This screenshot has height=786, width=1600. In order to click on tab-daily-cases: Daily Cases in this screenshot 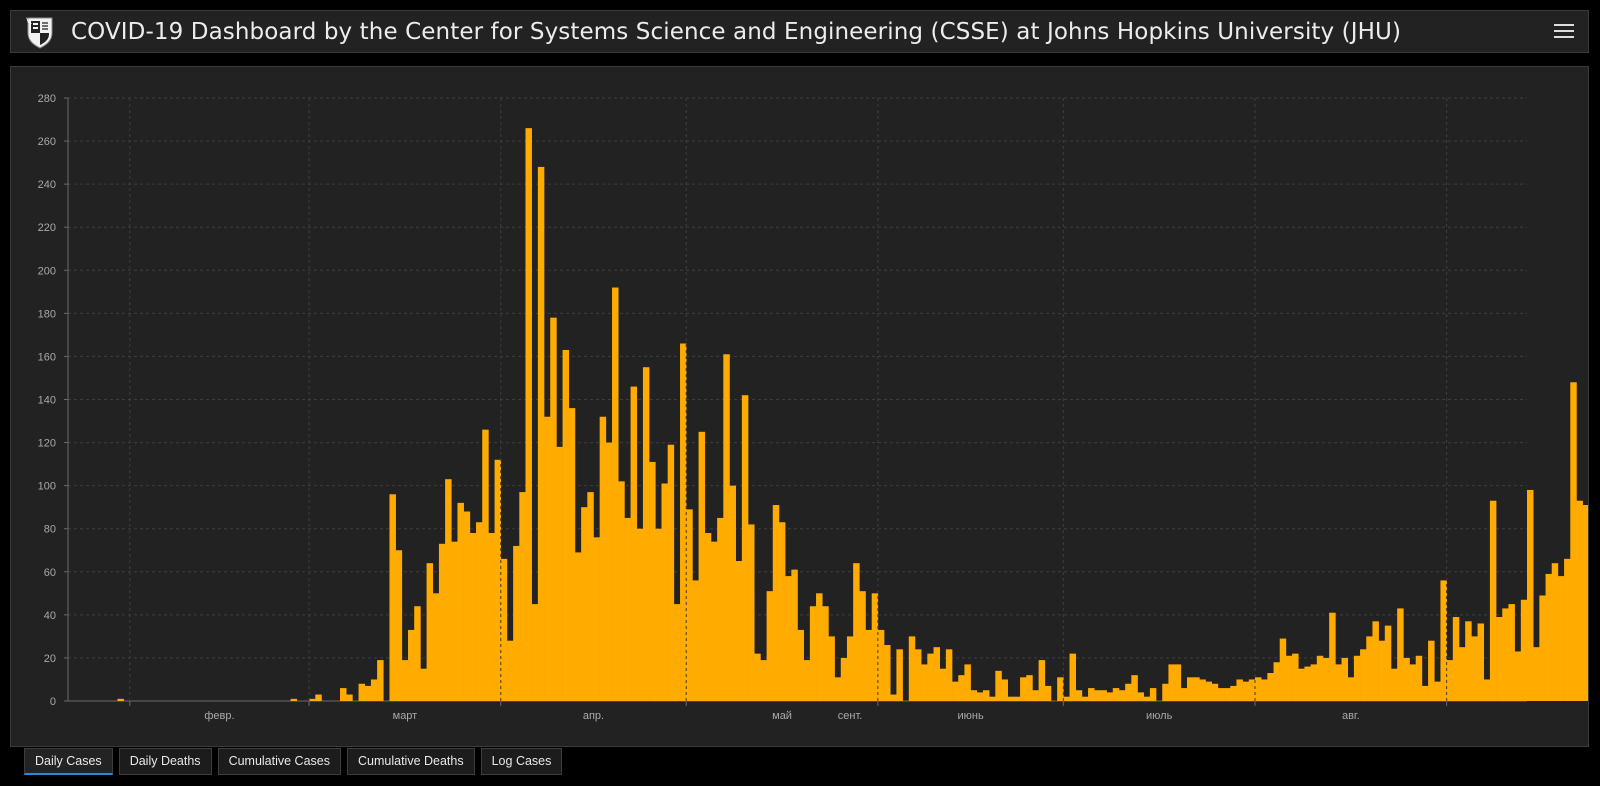, I will do `click(68, 761)`.